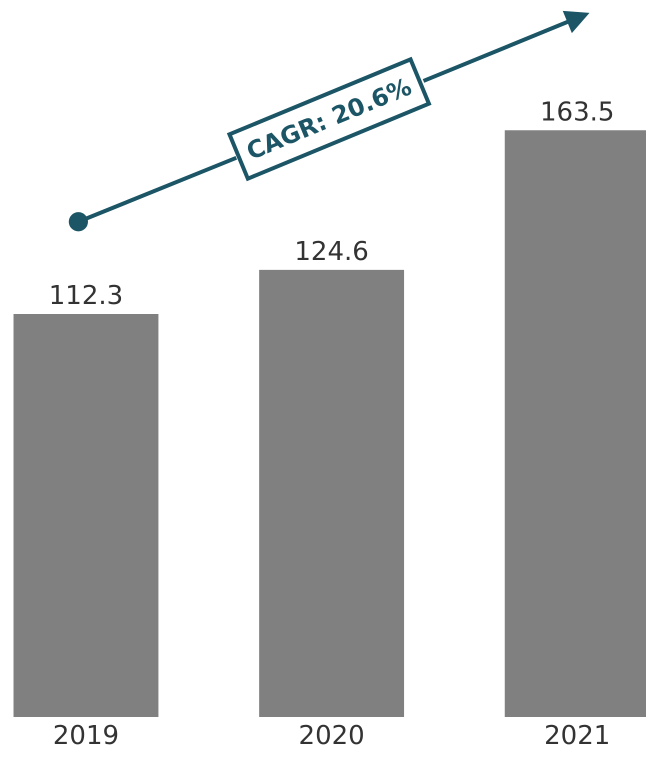 The width and height of the screenshot is (646, 773). Describe the element at coordinates (331, 736) in the screenshot. I see `x-tick-label: 2020` at that location.